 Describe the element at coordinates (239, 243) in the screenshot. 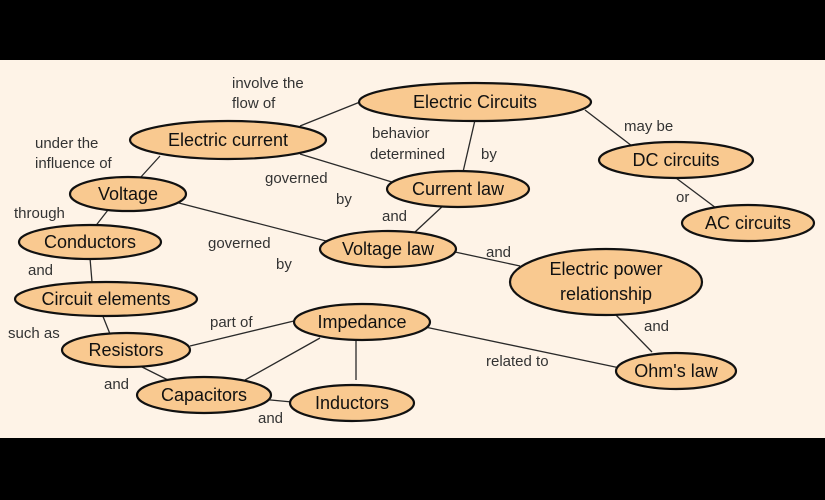

I see `link-governed-voltage-1: governed` at that location.